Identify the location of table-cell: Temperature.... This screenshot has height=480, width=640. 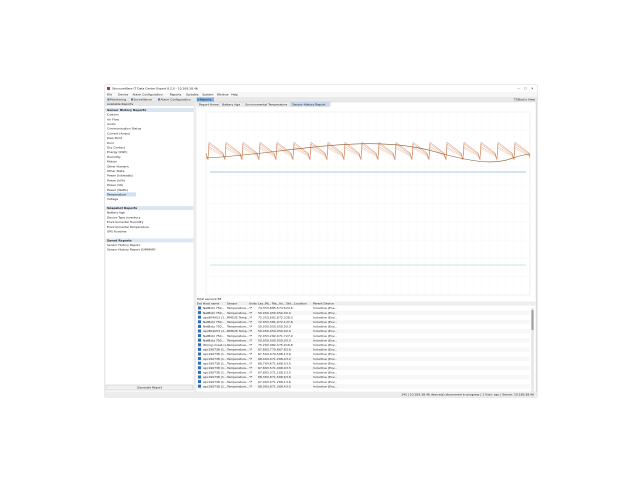
(237, 336).